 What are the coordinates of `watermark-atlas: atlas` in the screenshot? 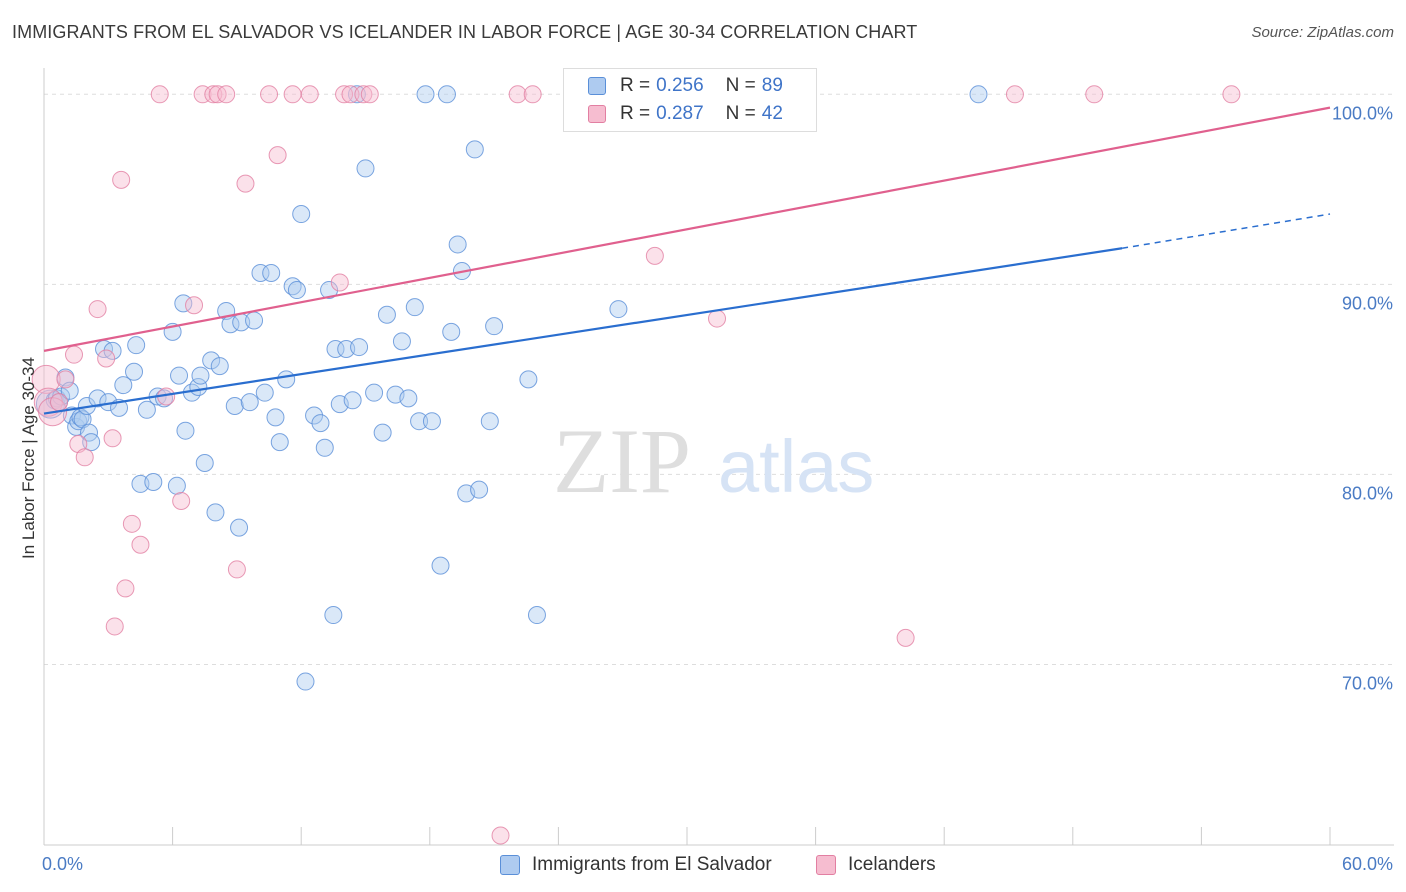 It's located at (796, 466).